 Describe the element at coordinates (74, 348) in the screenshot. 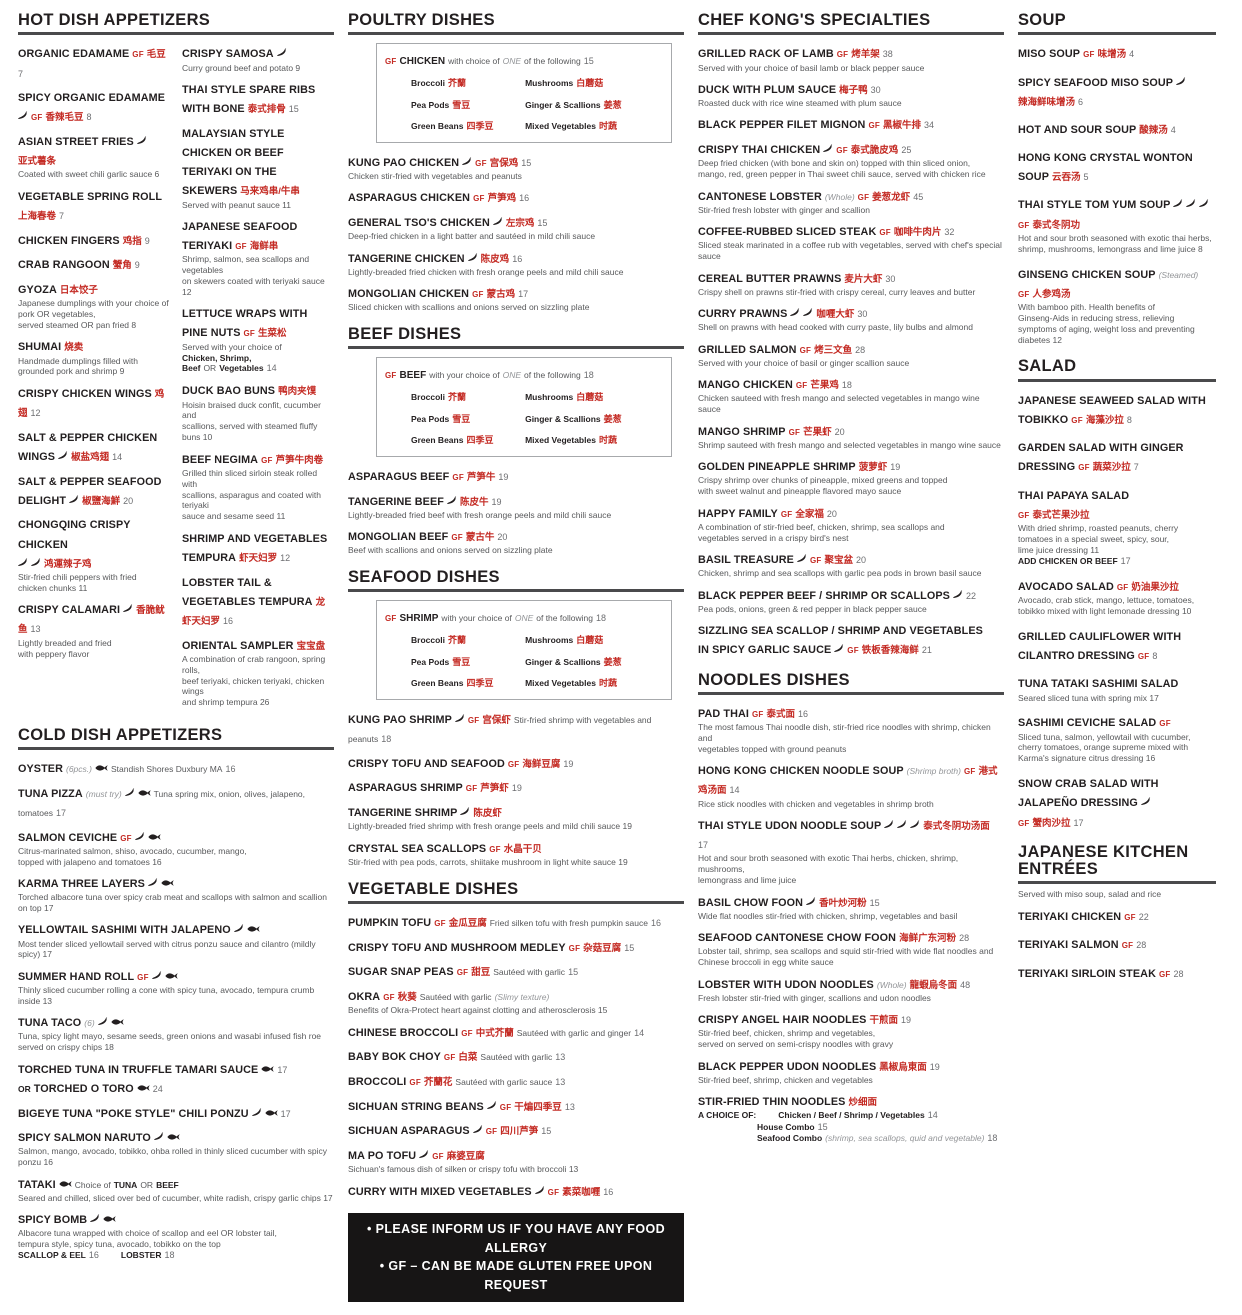

I see `item-name-chinese: 烧卖` at that location.